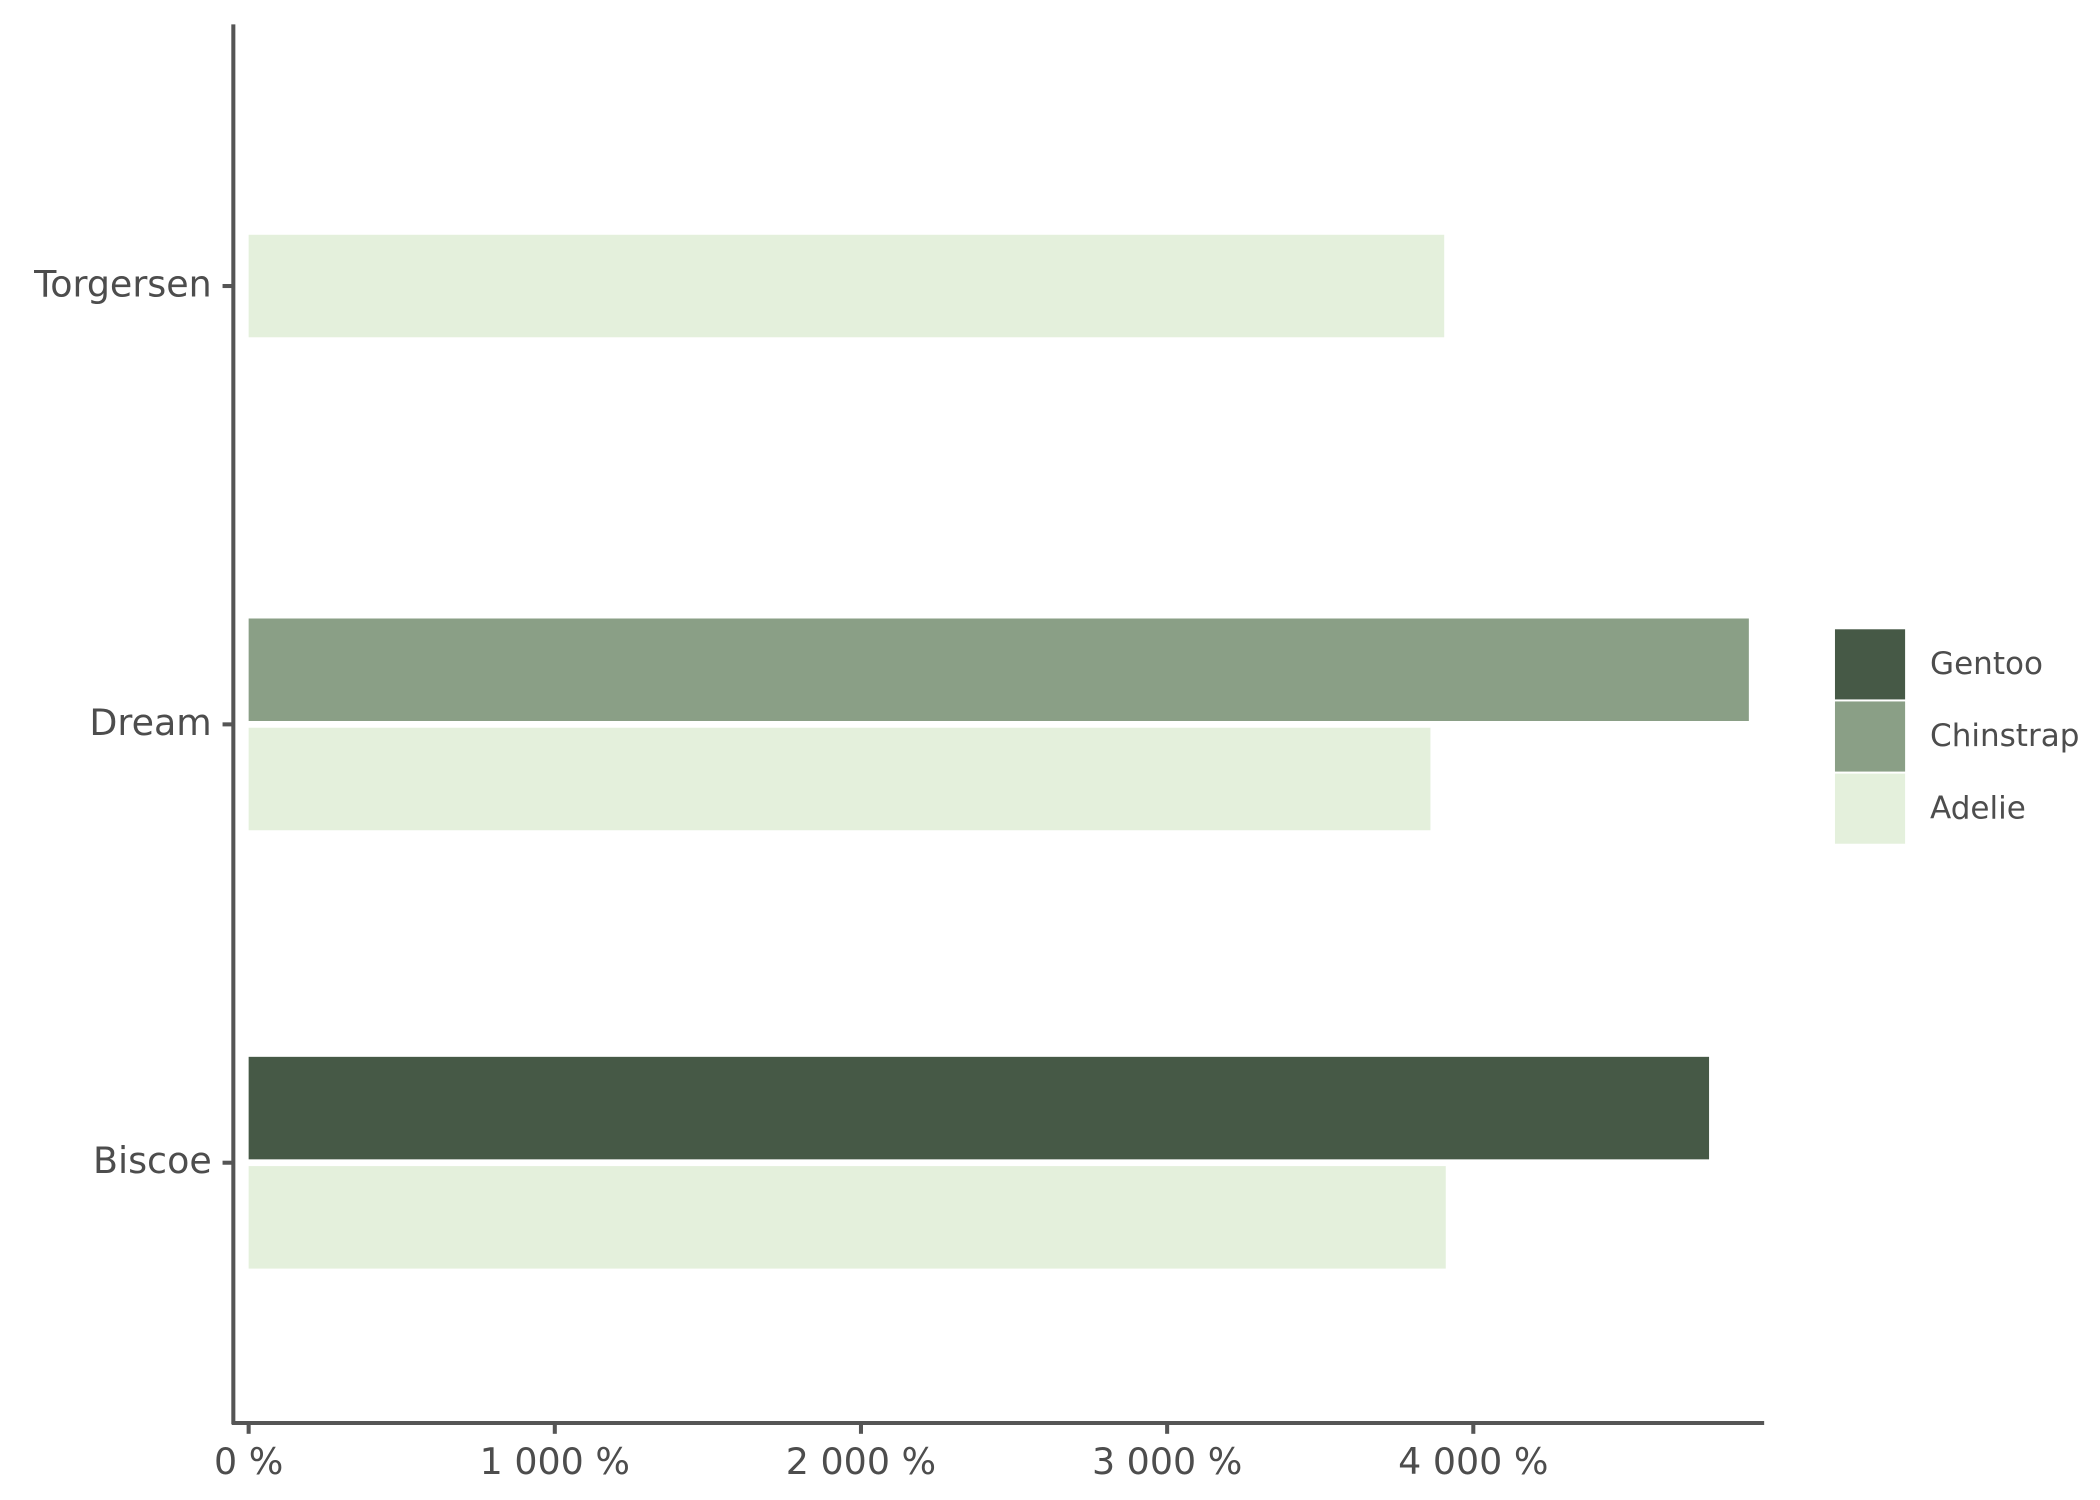 The width and height of the screenshot is (2100, 1500). What do you see at coordinates (1986, 664) in the screenshot?
I see `legend-label: Gentoo` at bounding box center [1986, 664].